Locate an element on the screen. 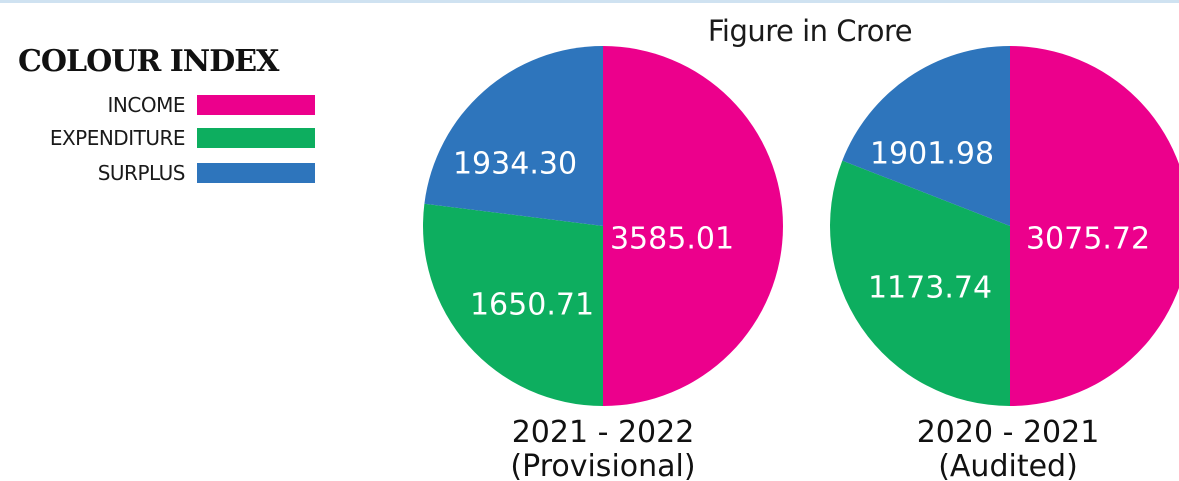 The image size is (1179, 481). pie-1-label-surplus: 1650.71 is located at coordinates (532, 305).